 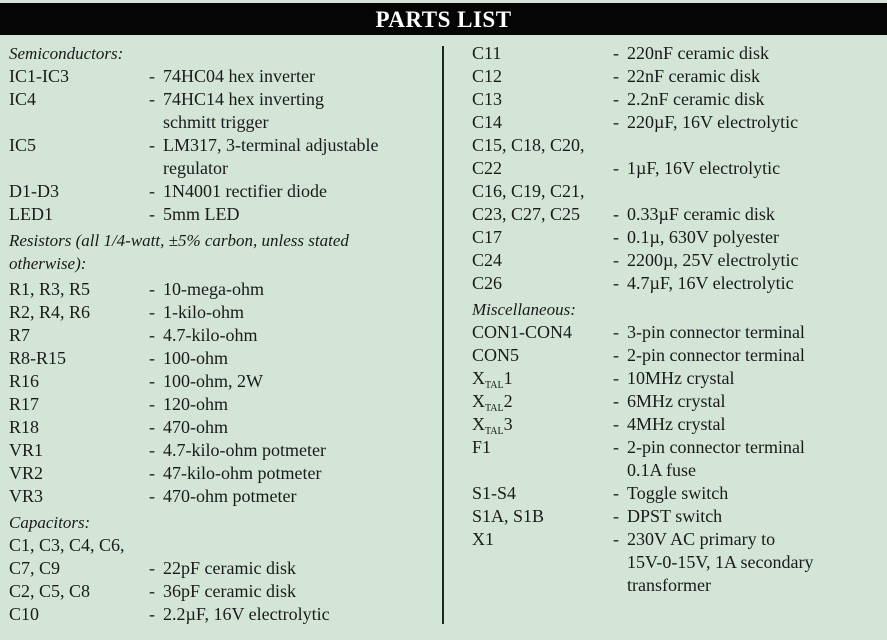 I want to click on part-row: S1-S4 - Toggle switch, so click(x=677, y=493).